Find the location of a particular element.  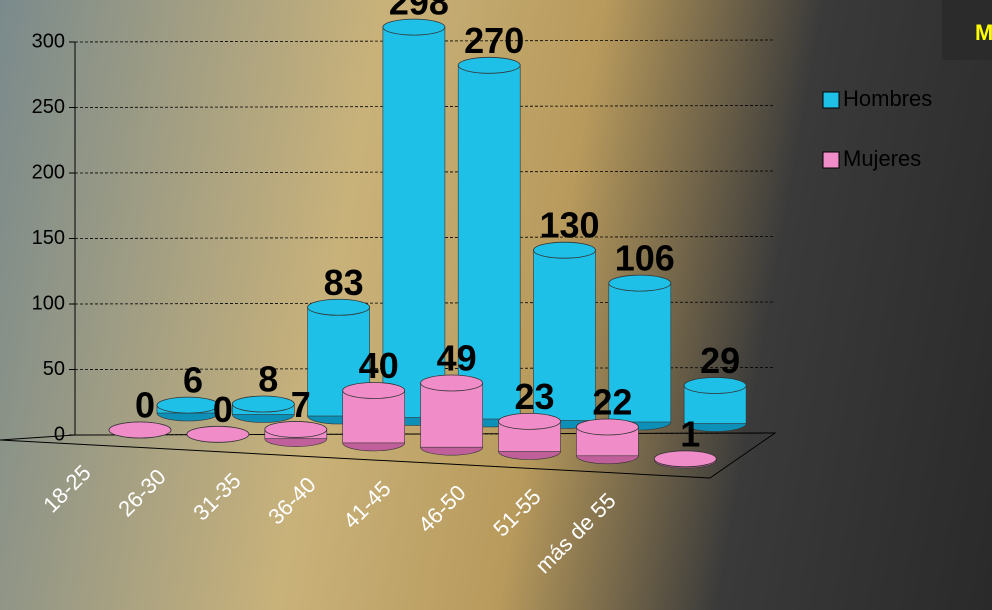

y-tick-label: 100 is located at coordinates (48, 303).